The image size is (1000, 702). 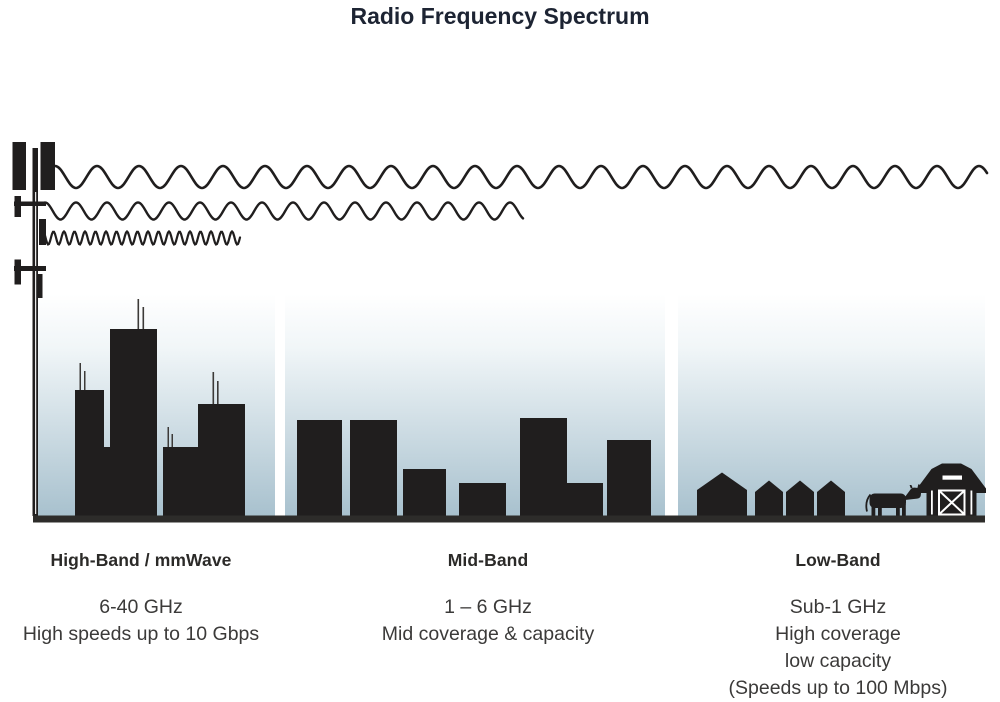 I want to click on band-frequency-mid: 1 – 6 GHz, so click(x=488, y=607).